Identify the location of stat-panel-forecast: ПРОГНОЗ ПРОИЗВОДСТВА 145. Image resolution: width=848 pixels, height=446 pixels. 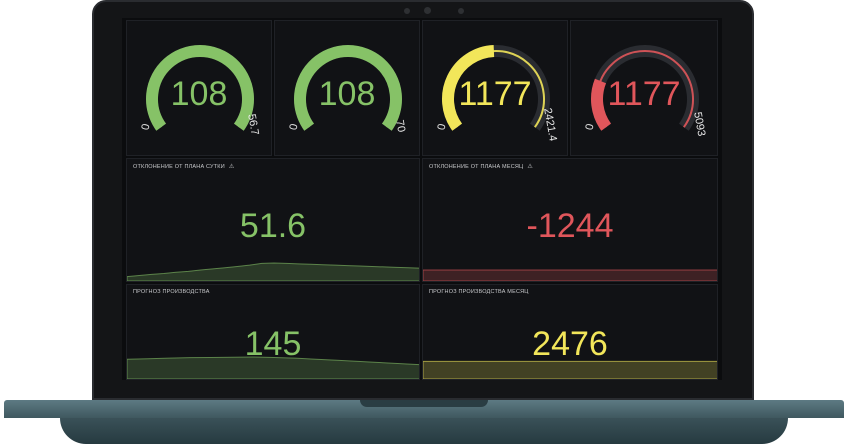
(273, 332).